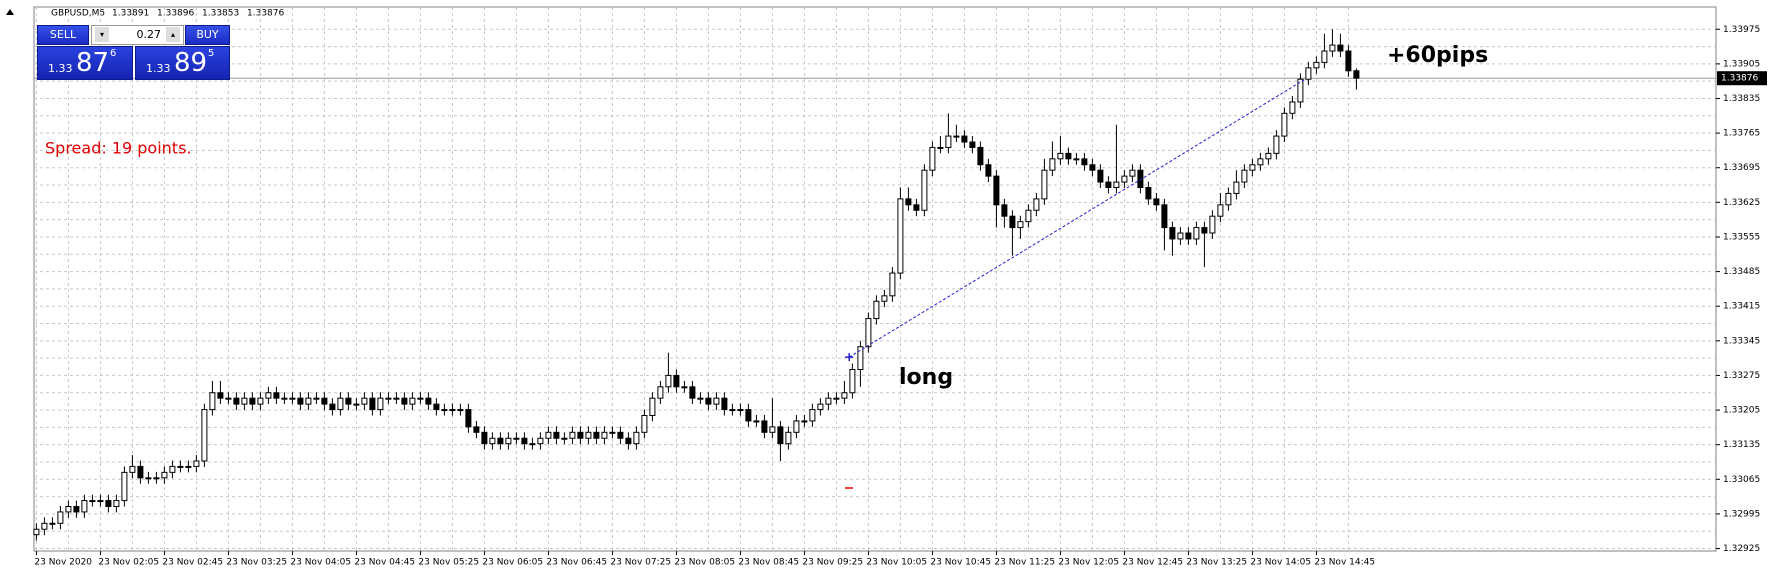 This screenshot has height=581, width=1778. What do you see at coordinates (191, 63) in the screenshot?
I see `price-big: 89` at bounding box center [191, 63].